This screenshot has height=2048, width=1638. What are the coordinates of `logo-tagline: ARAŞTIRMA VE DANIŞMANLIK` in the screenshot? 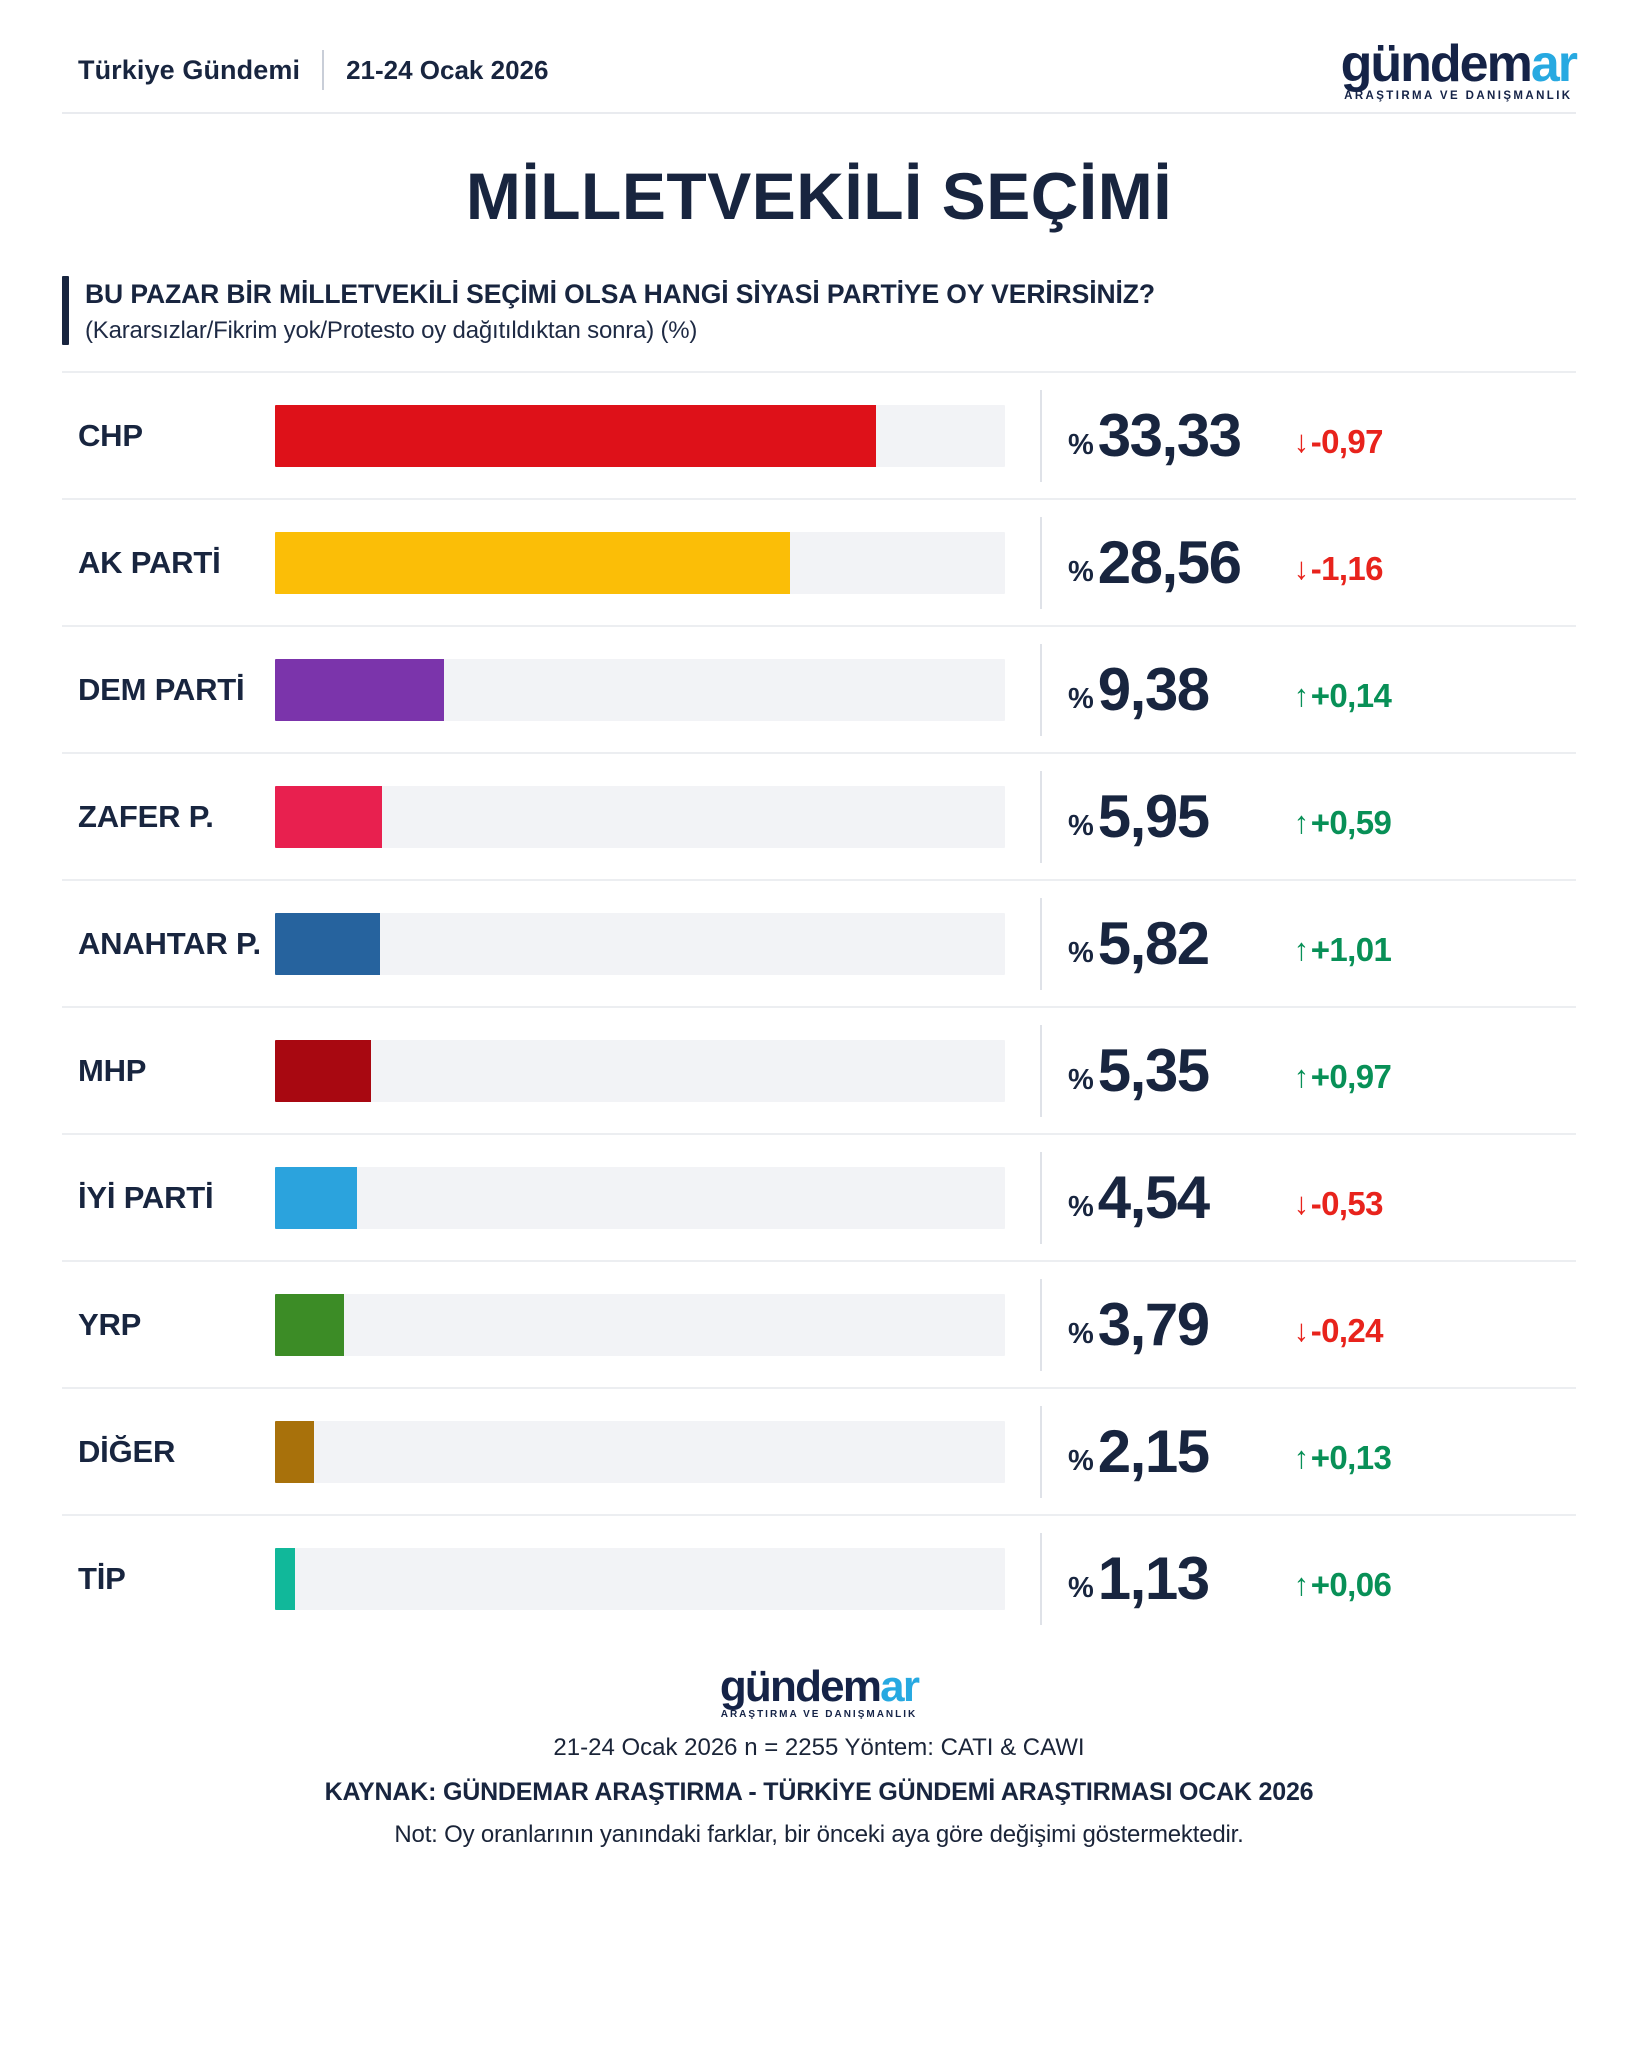 It's located at (1458, 95).